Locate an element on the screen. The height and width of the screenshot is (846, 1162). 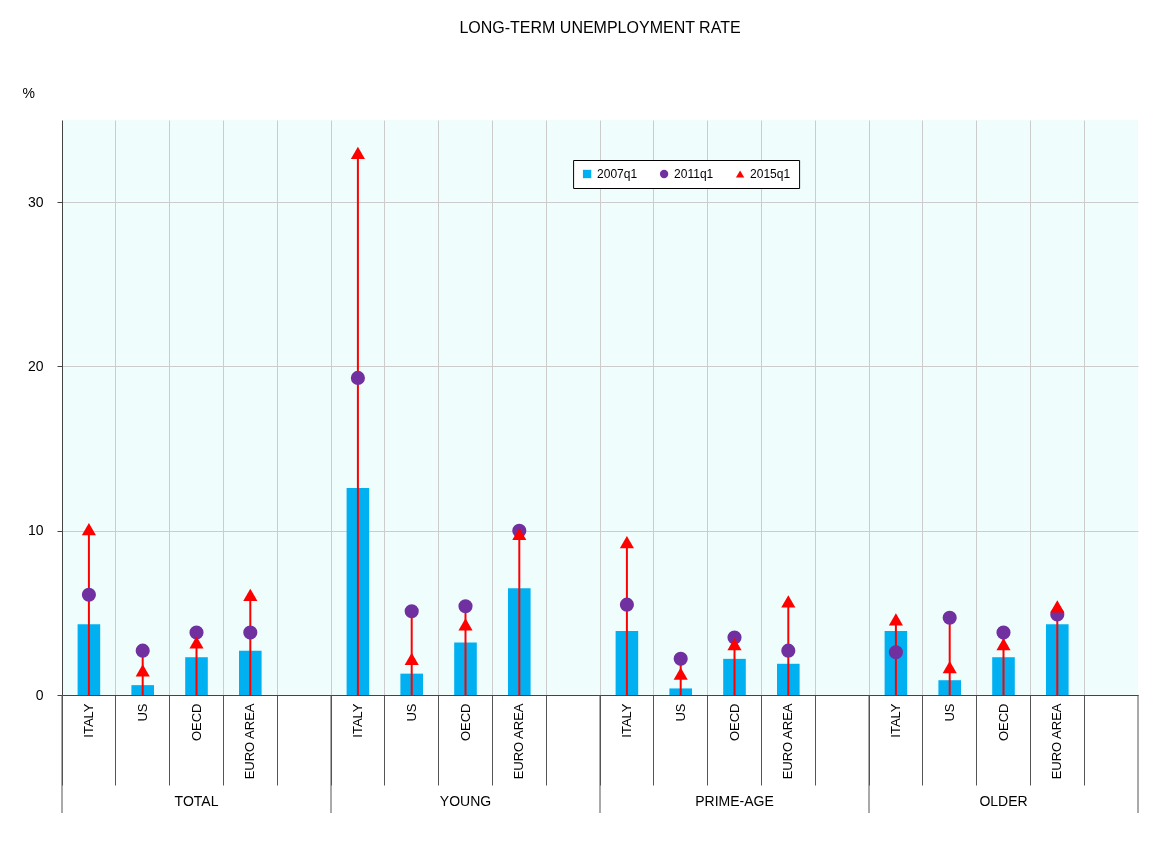
legend-label: 2007q1 is located at coordinates (617, 174).